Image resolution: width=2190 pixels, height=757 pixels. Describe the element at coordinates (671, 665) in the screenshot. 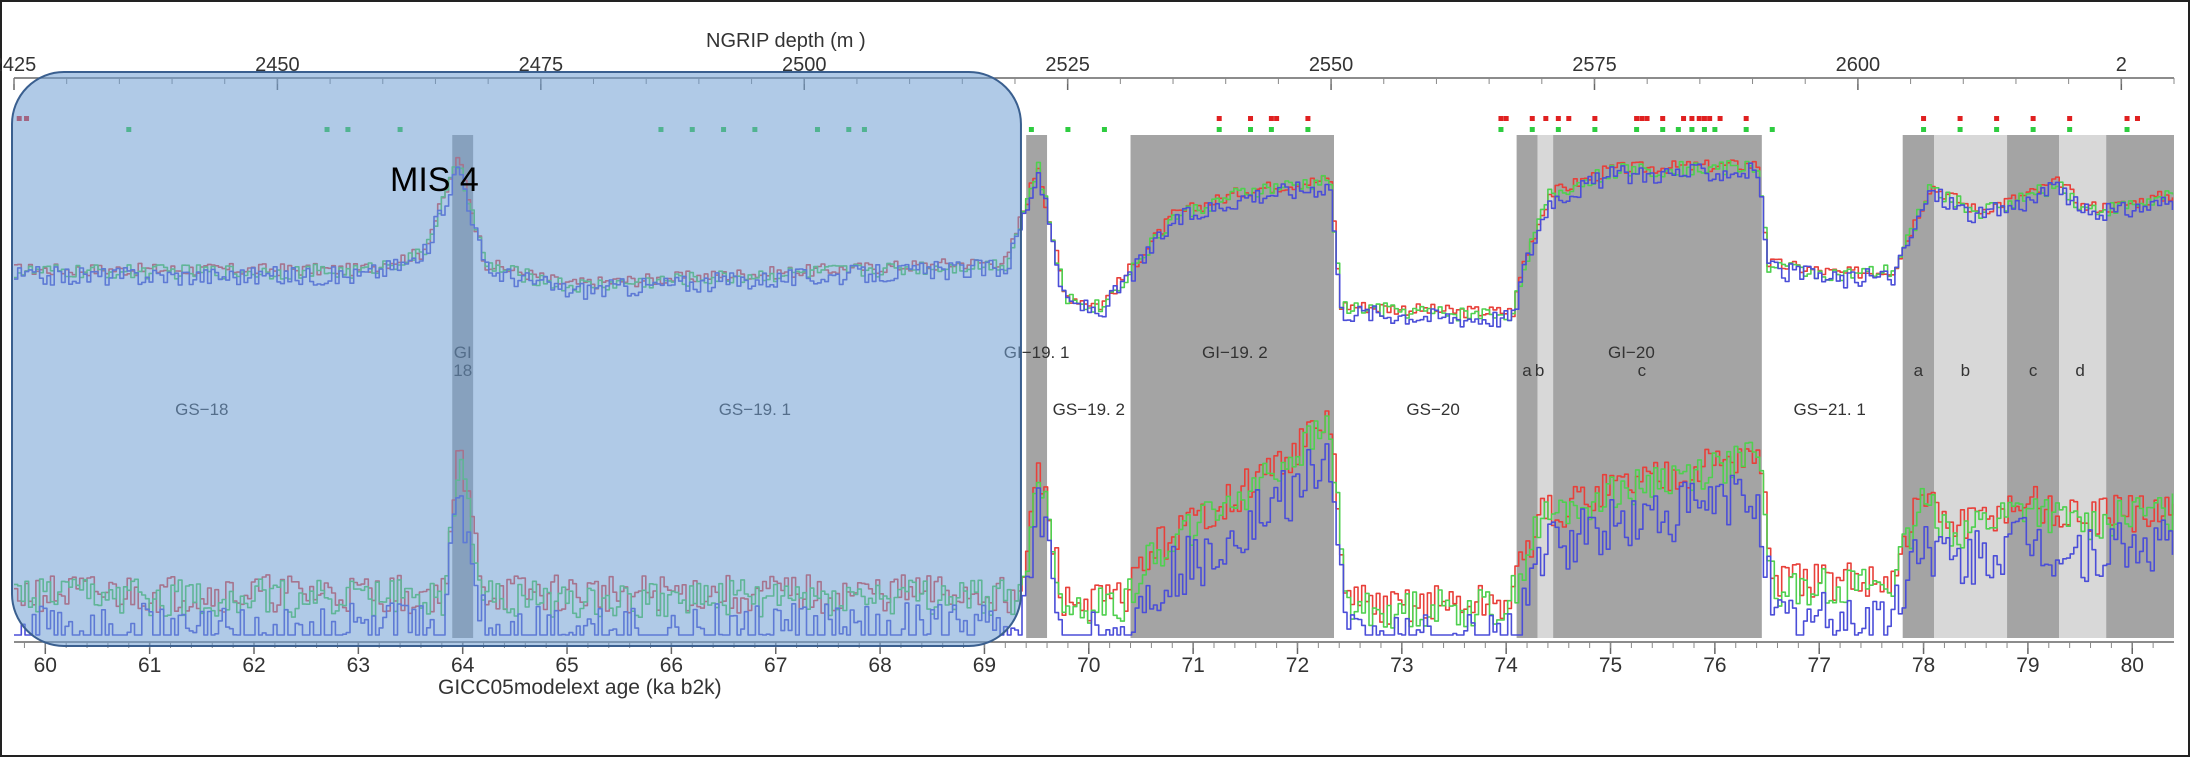

I see `bottom-tick-label-6: 66` at that location.